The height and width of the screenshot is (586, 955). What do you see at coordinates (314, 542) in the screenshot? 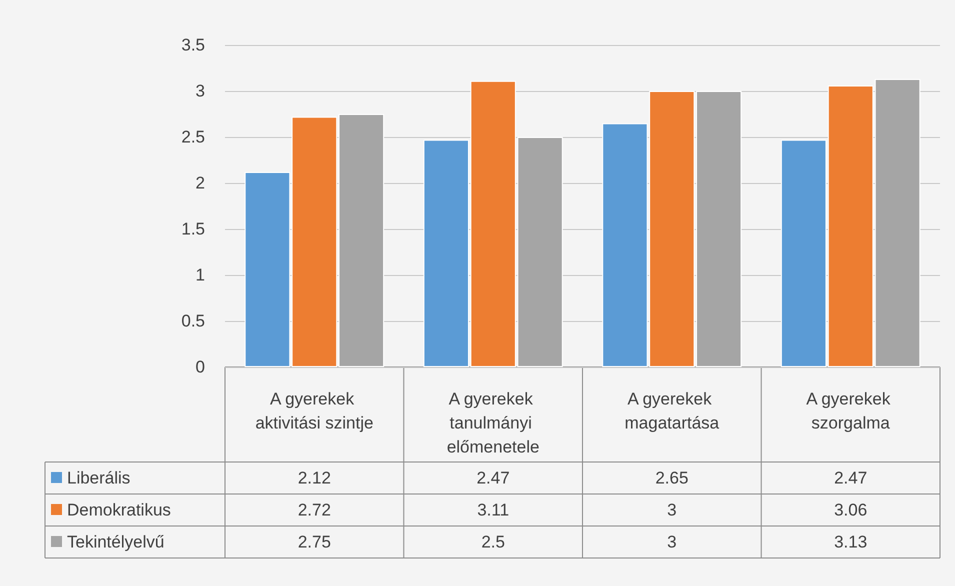
I see `data-label: 2.75` at bounding box center [314, 542].